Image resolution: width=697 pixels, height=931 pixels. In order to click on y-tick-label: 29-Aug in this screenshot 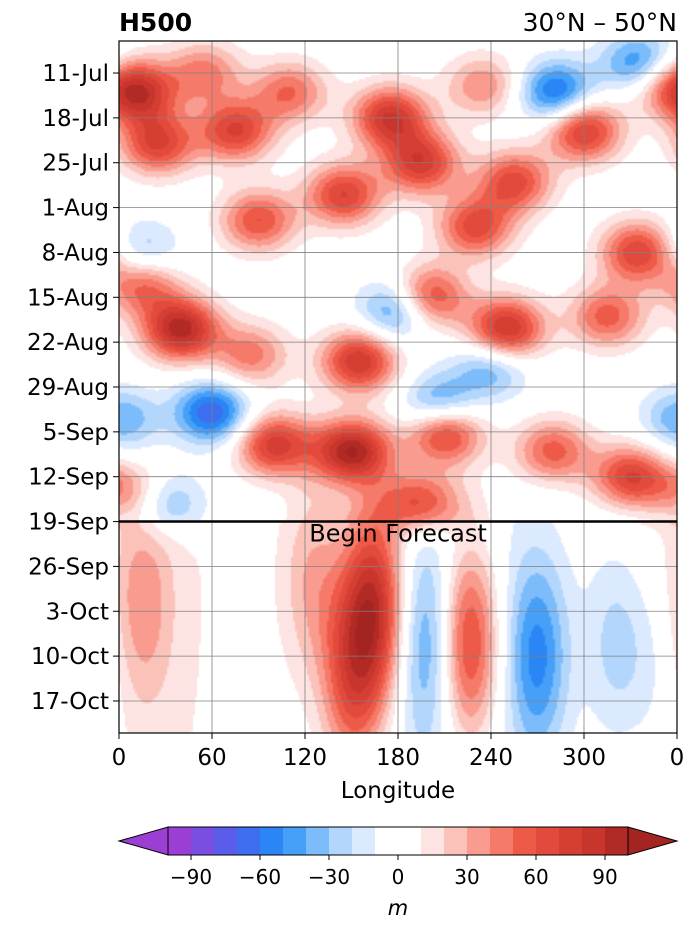, I will do `click(68, 388)`.